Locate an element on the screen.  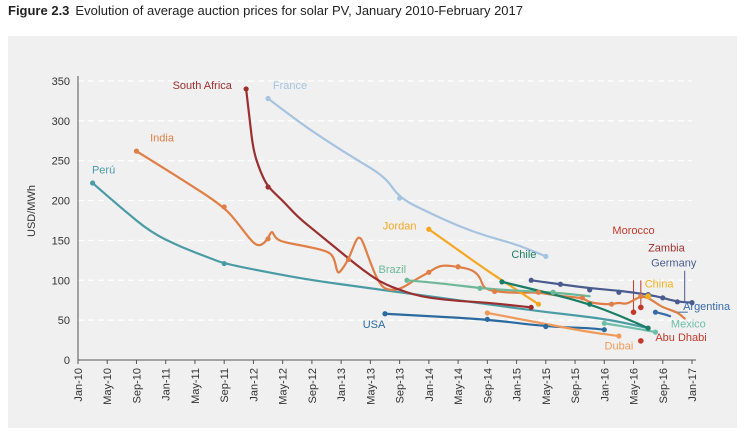
label-morocco: Morocco is located at coordinates (633, 231).